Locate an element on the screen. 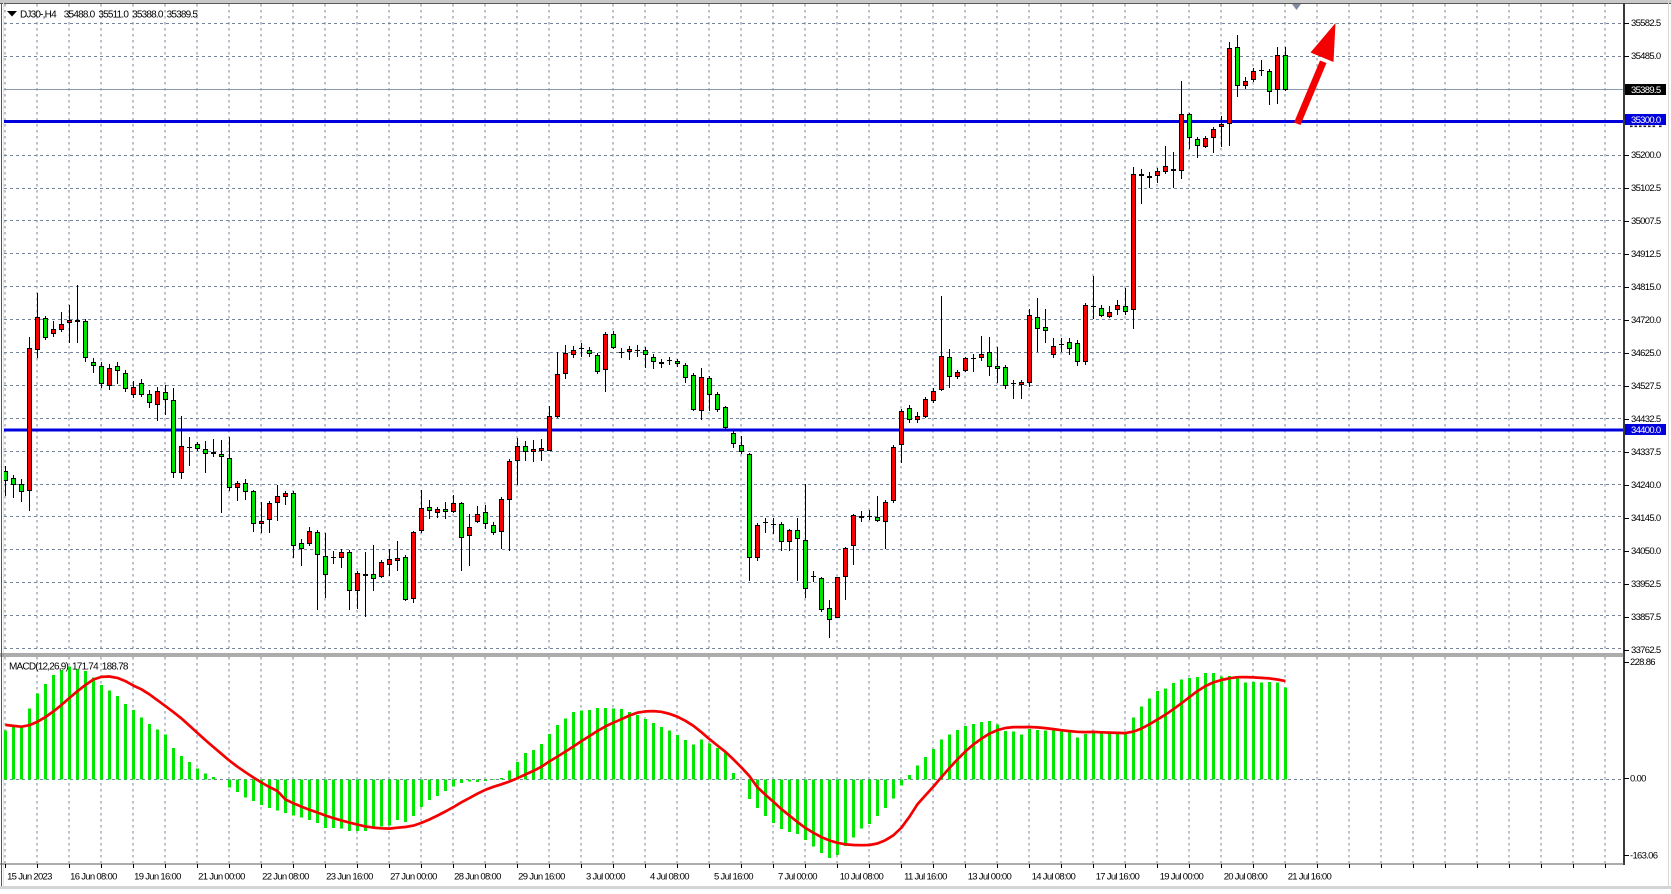 The image size is (1671, 894). svg-text: 33952.5 is located at coordinates (1646, 584).